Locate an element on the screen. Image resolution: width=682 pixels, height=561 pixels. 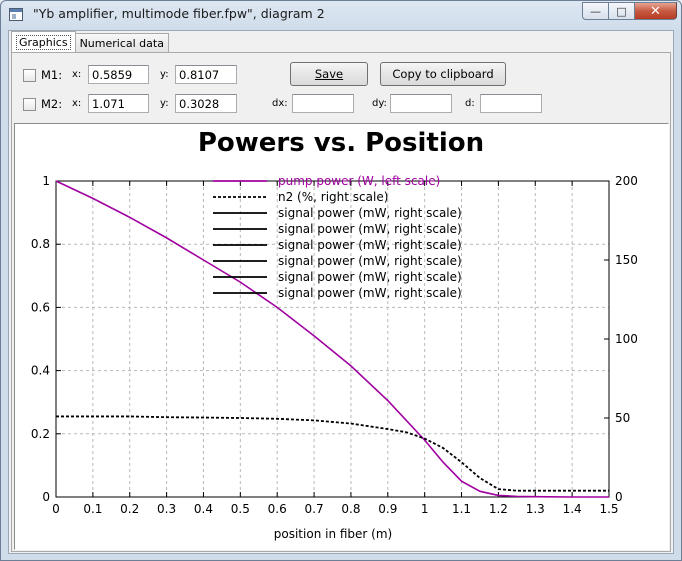
copy-button-label: Copy to clipboard is located at coordinates (443, 74).